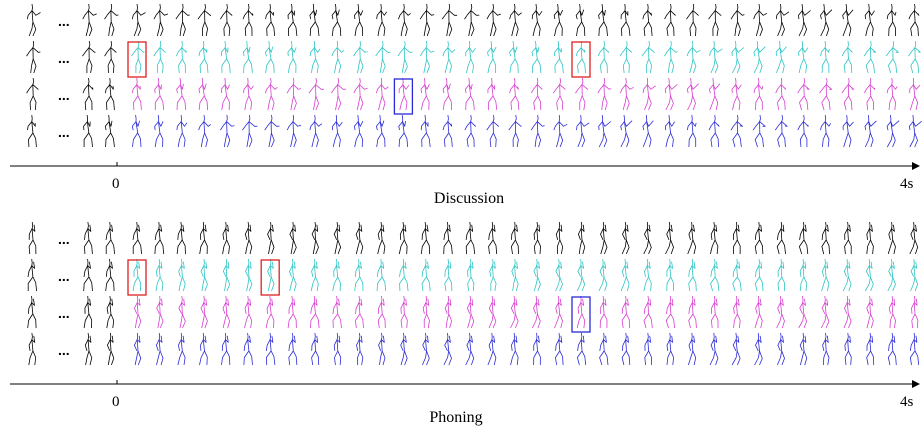  I want to click on phoning-panel-title: Phoning, so click(456, 417).